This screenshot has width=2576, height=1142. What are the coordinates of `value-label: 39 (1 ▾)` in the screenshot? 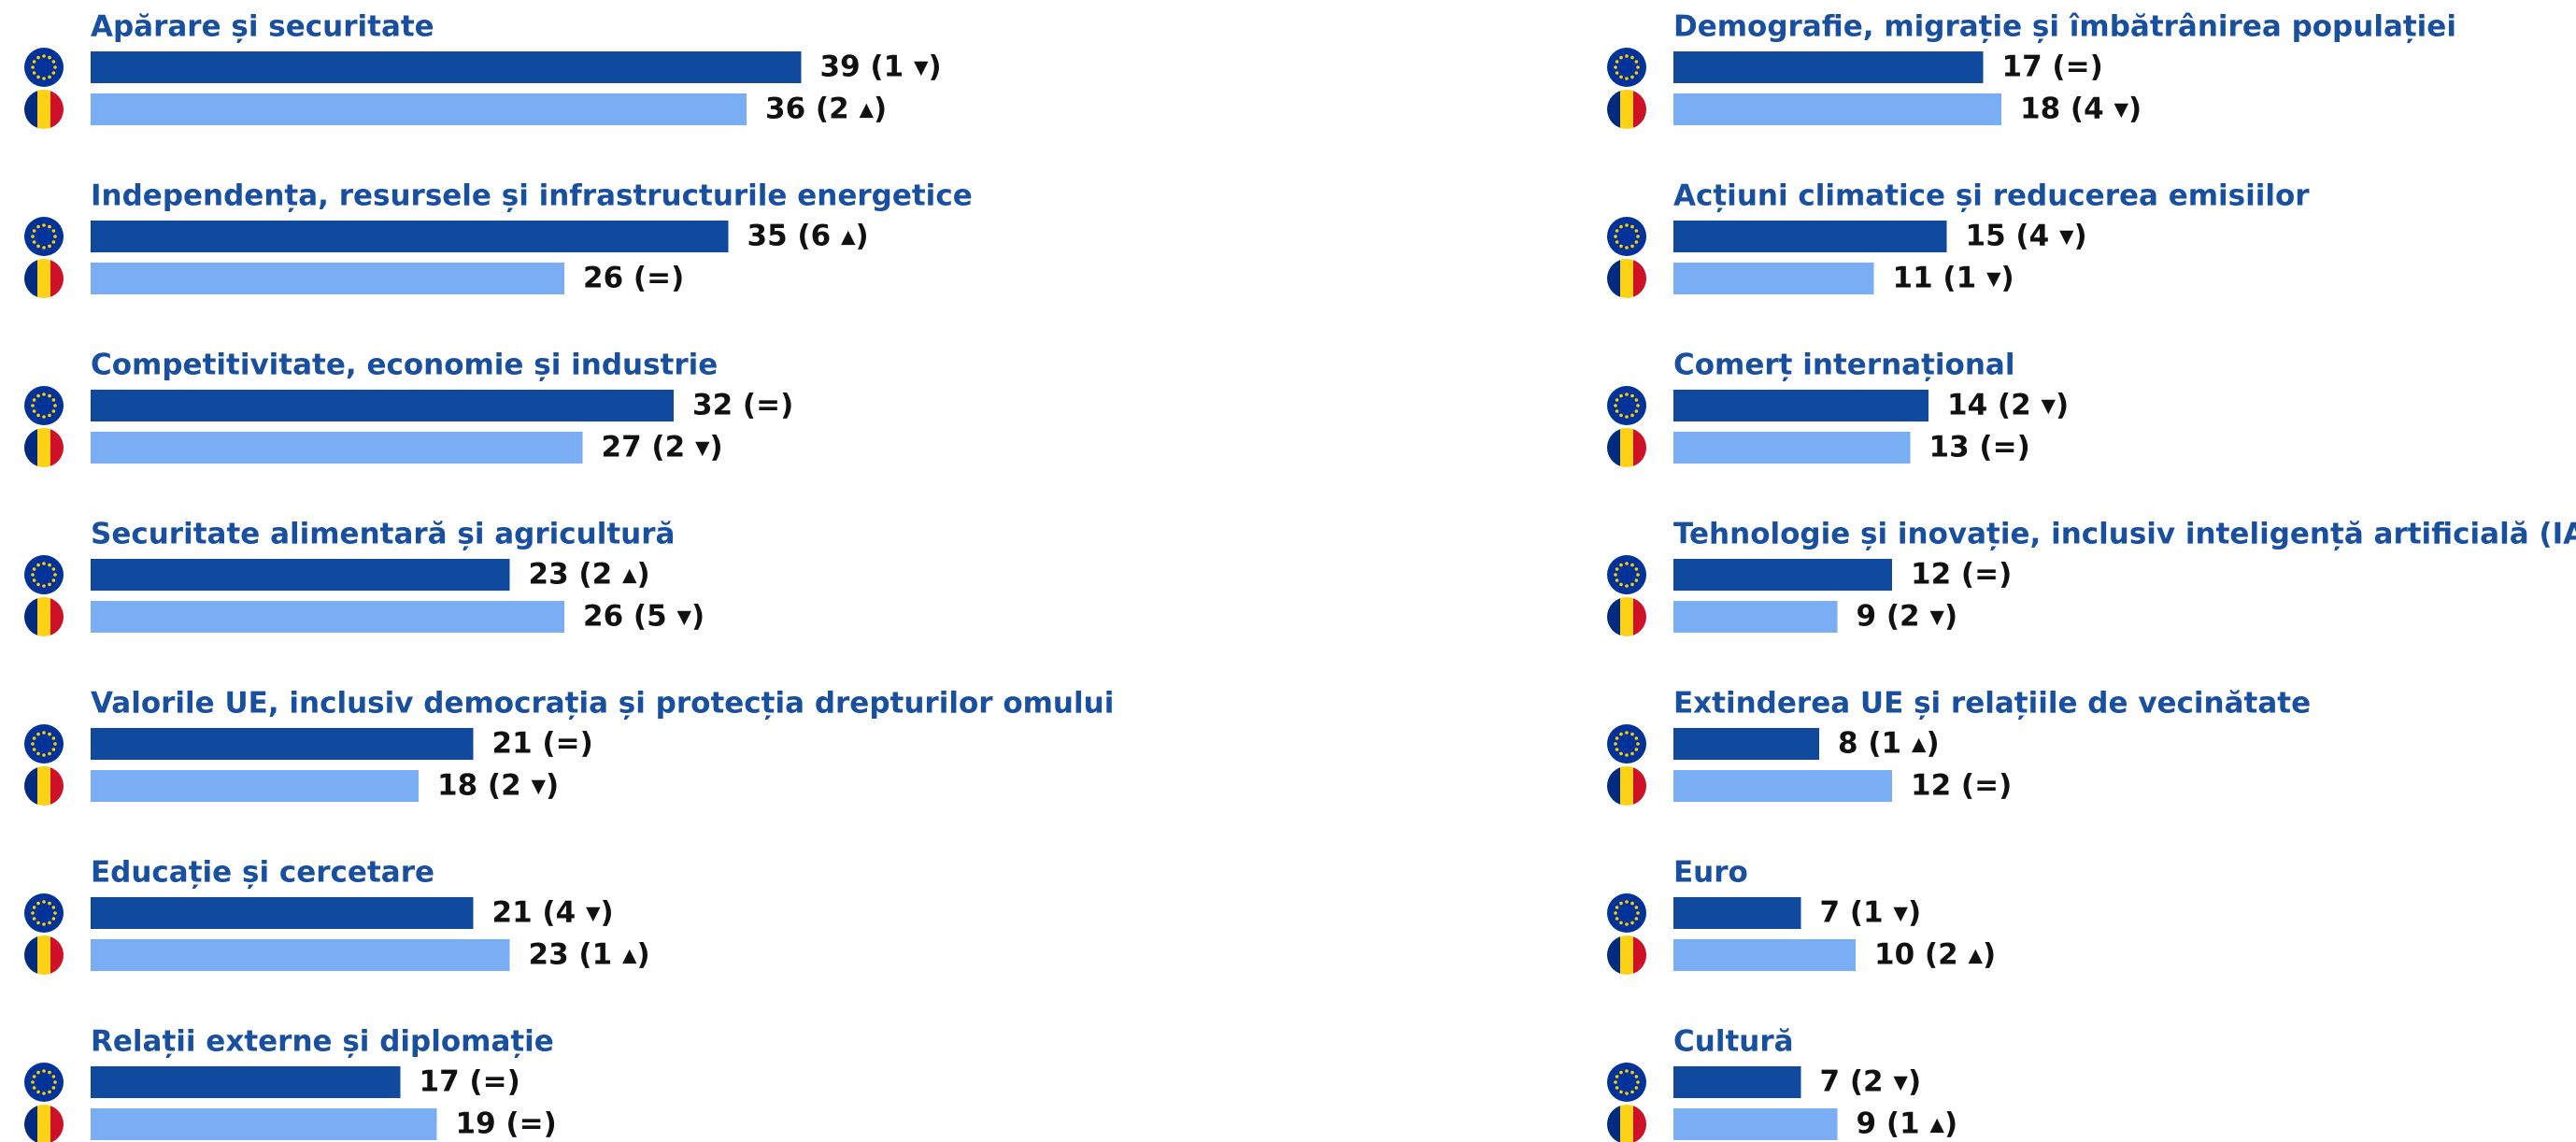 It's located at (881, 67).